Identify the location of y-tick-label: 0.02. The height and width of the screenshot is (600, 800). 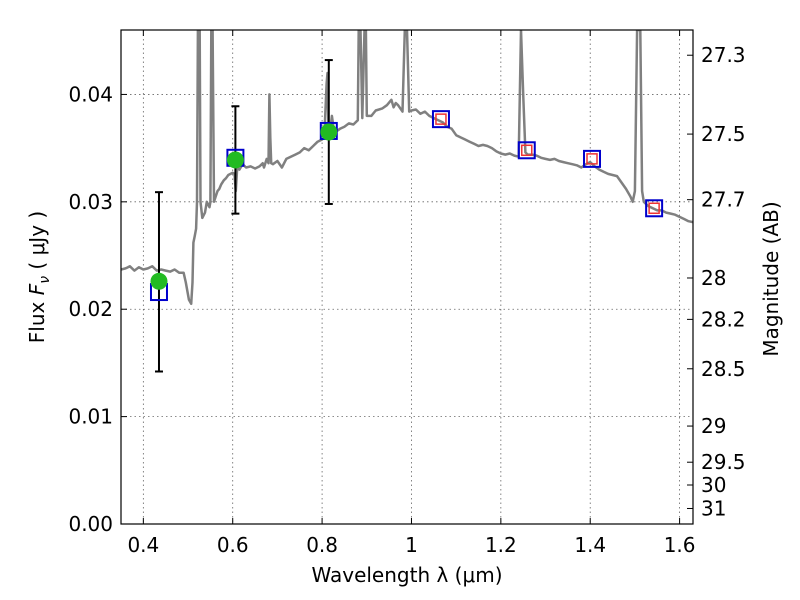
(90, 309).